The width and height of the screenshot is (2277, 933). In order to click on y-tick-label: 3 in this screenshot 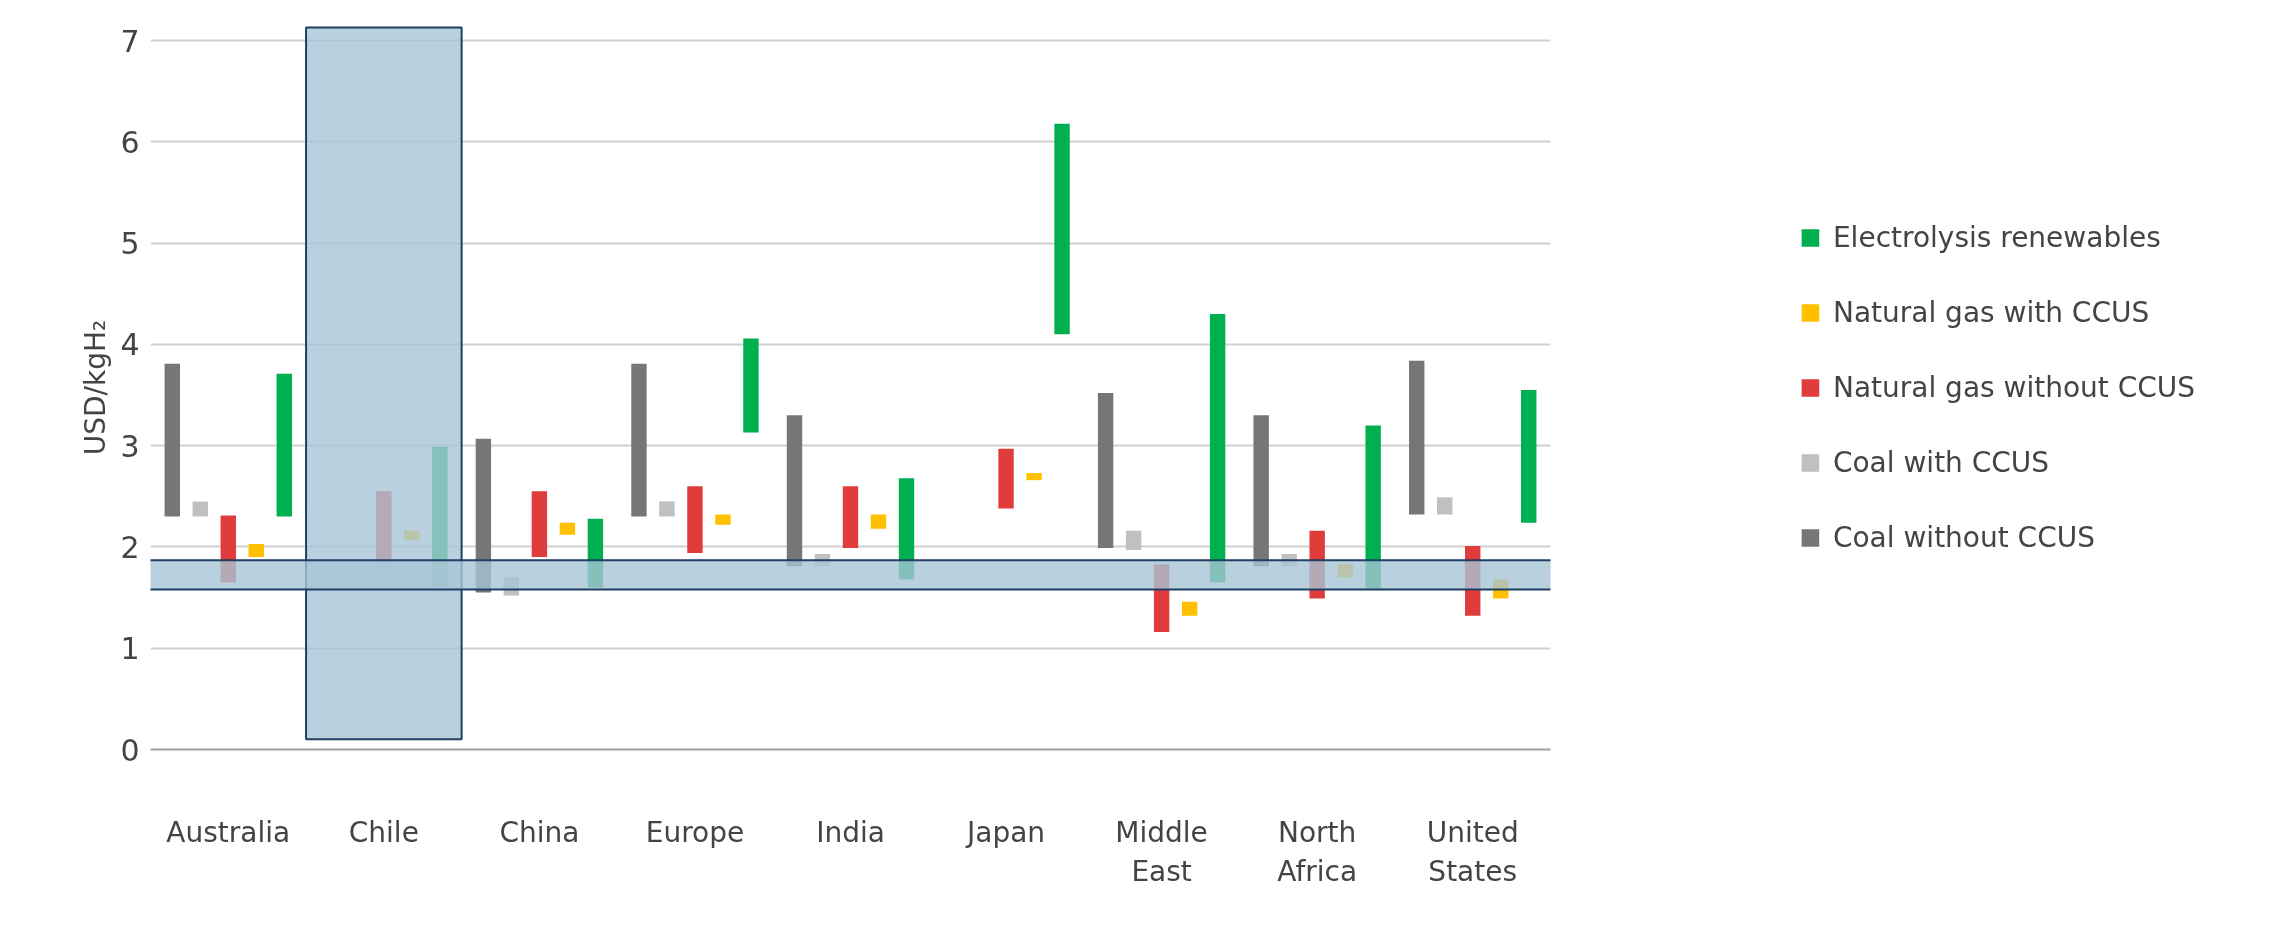, I will do `click(130, 446)`.